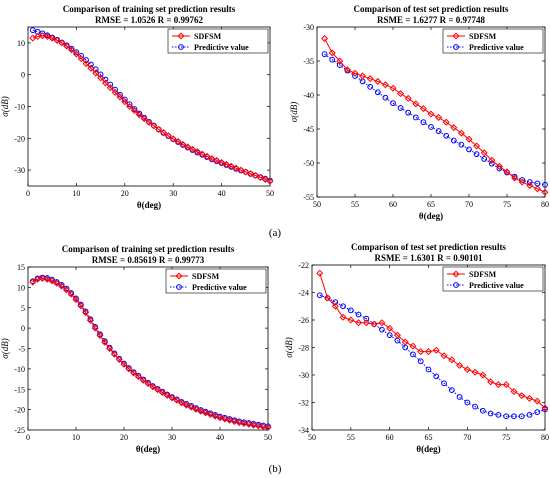 This screenshot has width=550, height=478. What do you see at coordinates (308, 163) in the screenshot?
I see `y-tick-label: -50` at bounding box center [308, 163].